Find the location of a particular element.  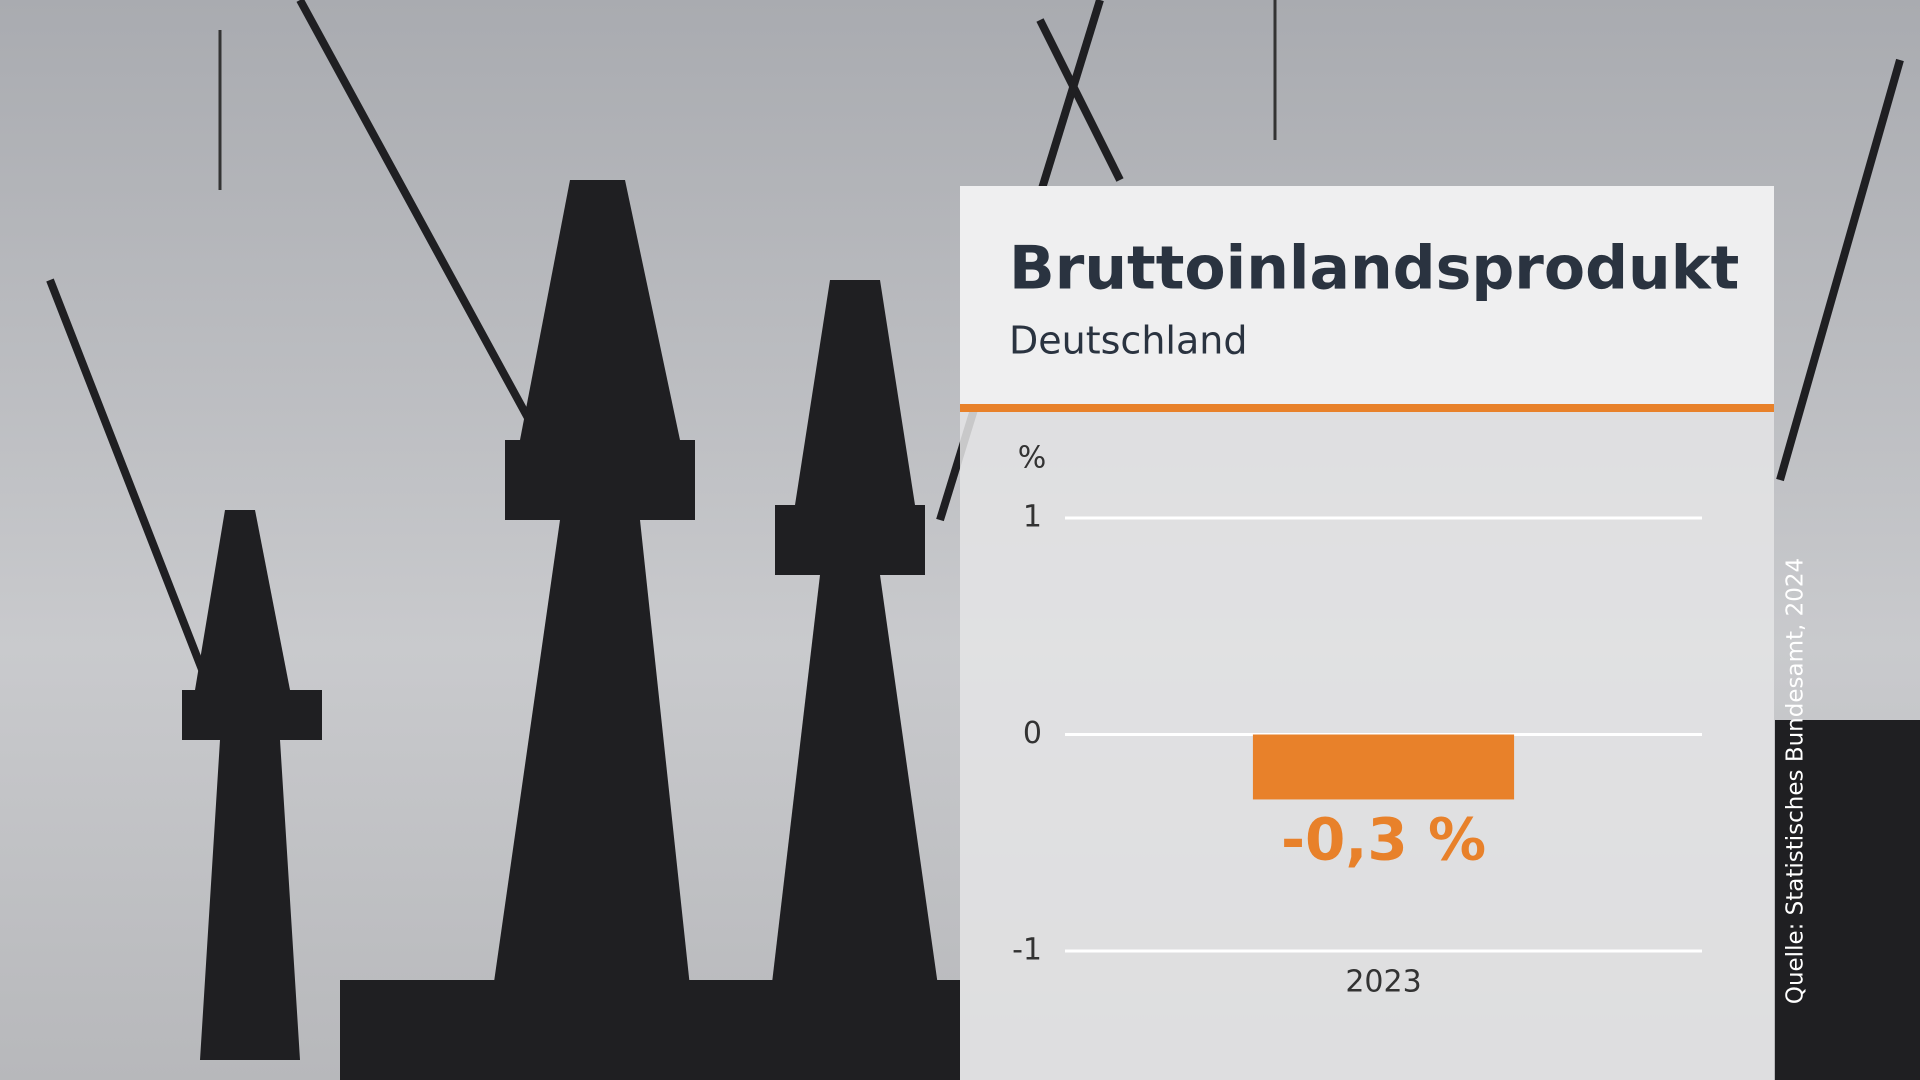

chart-subtitle: Deutschland is located at coordinates (1128, 341).